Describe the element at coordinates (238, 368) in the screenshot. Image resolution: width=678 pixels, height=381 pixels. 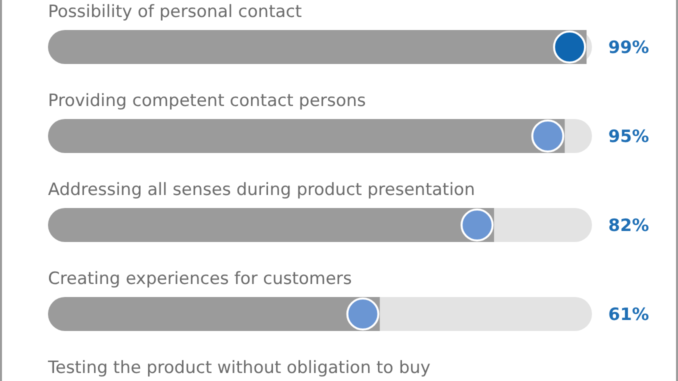
I see `y-tick-label: Testing the product without obligation to buy` at that location.